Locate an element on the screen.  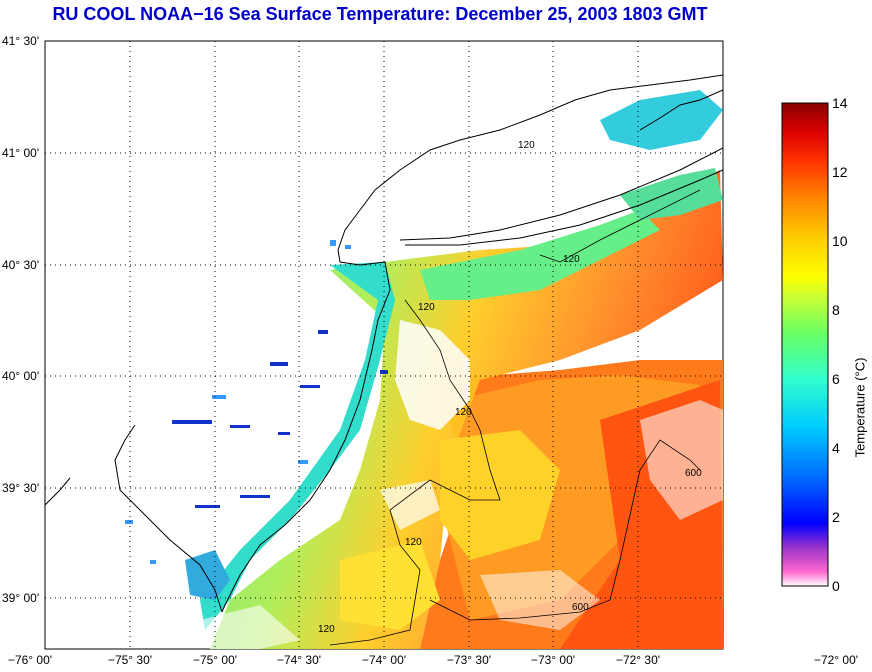
lon-label: −76° 00' is located at coordinates (30, 660).